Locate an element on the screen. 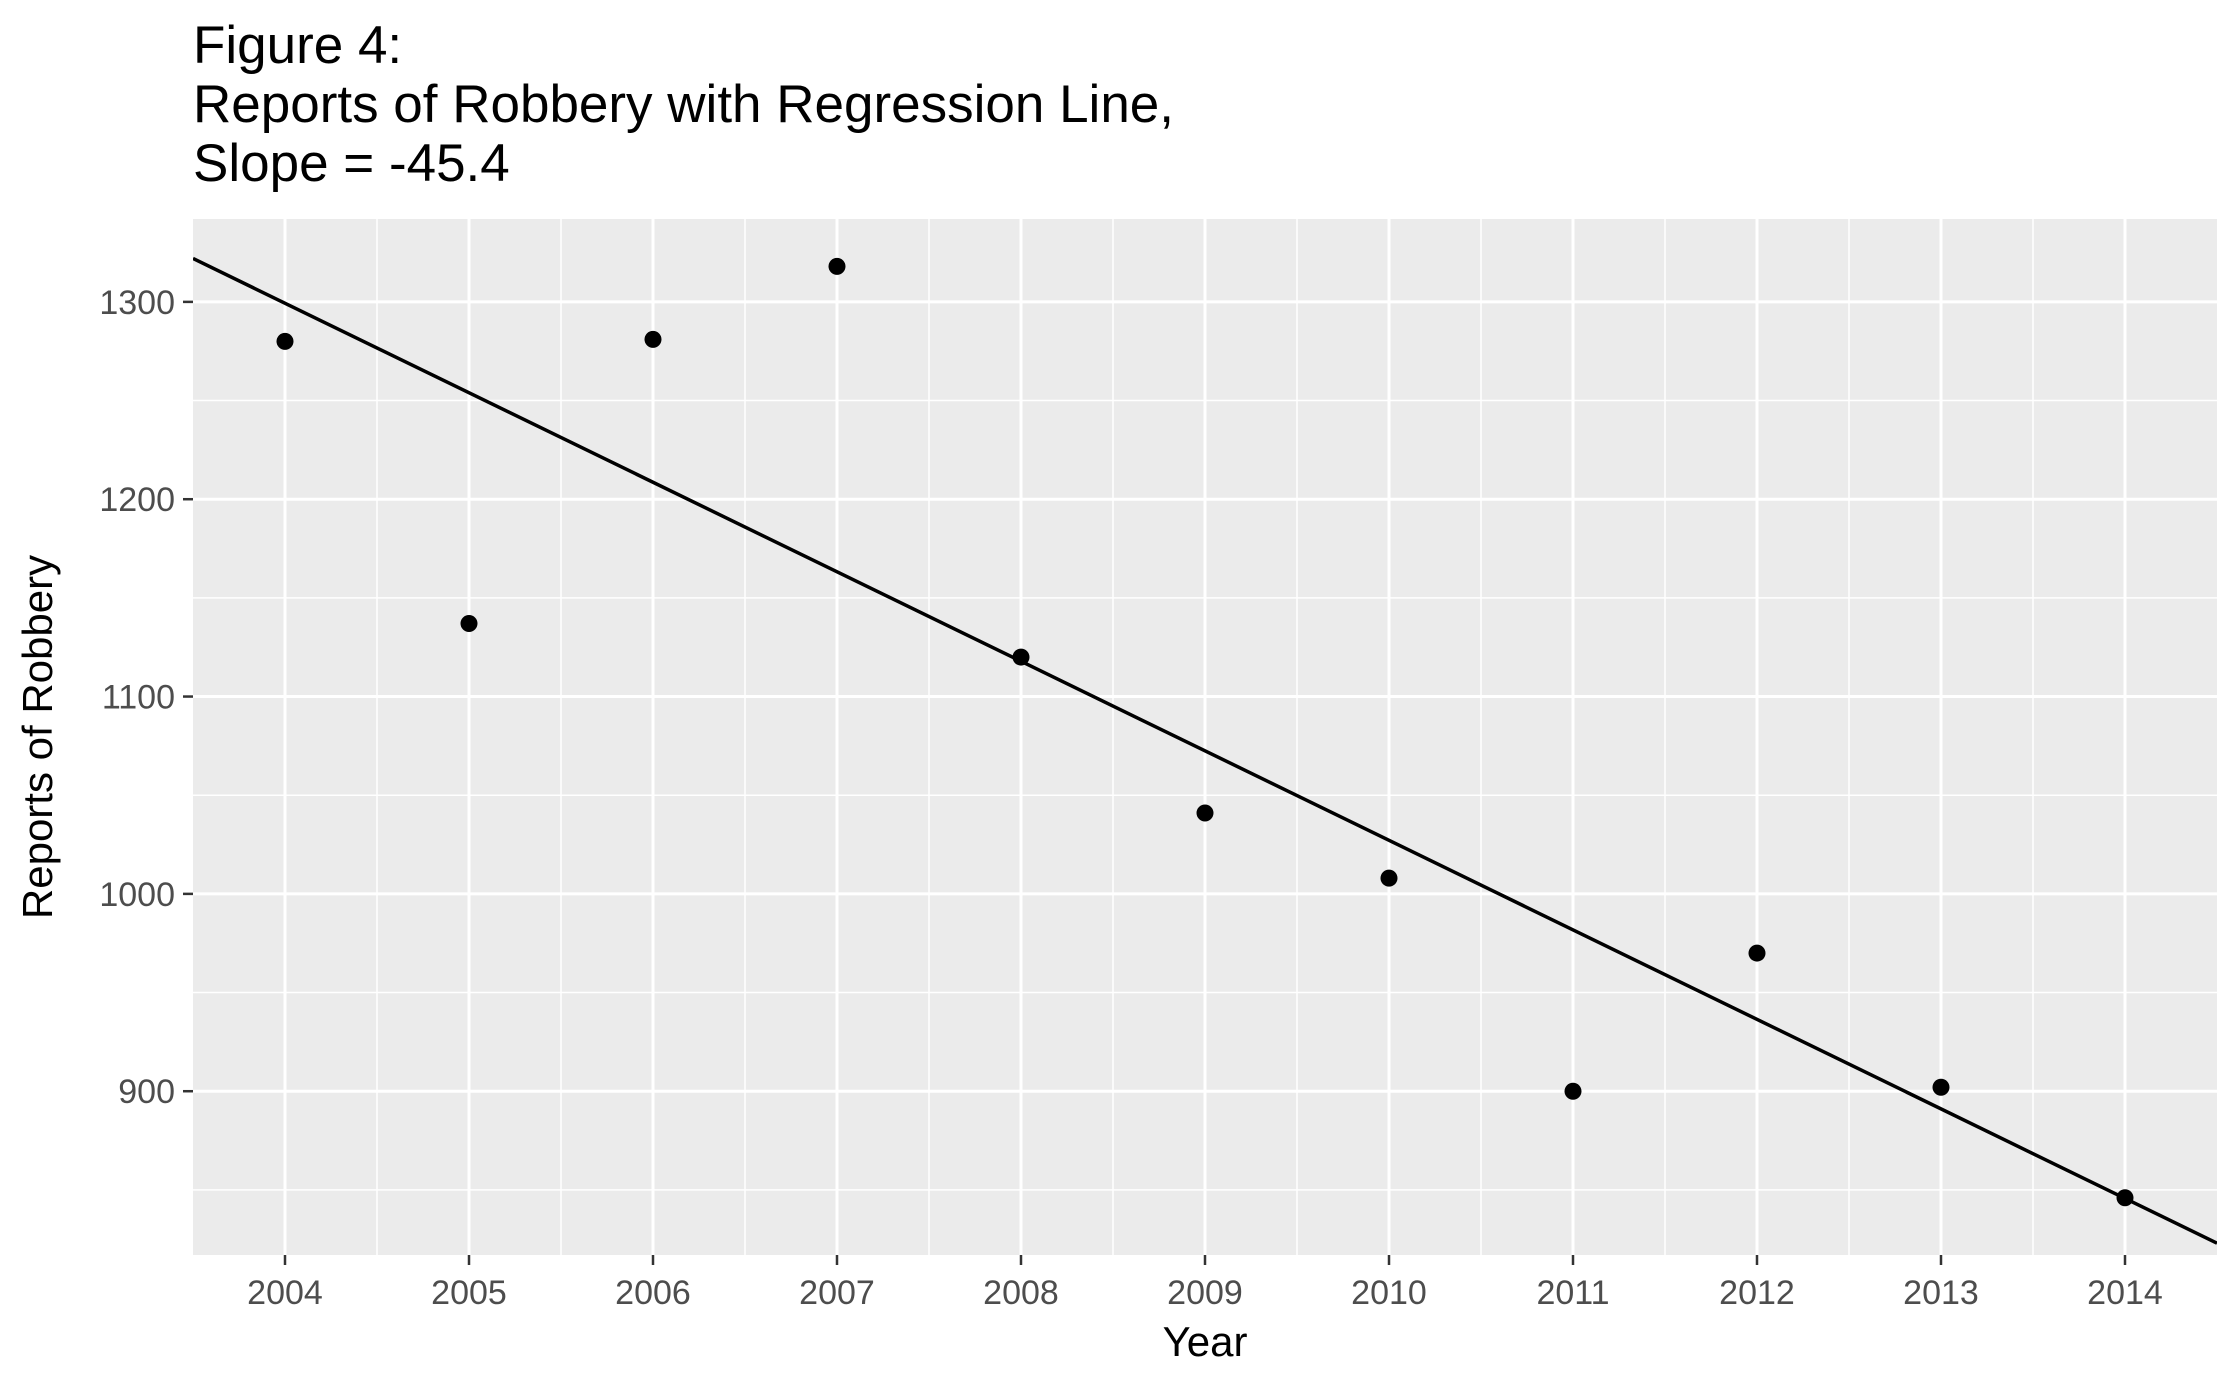 This screenshot has width=2237, height=1381. data-point-2011 is located at coordinates (1573, 1091).